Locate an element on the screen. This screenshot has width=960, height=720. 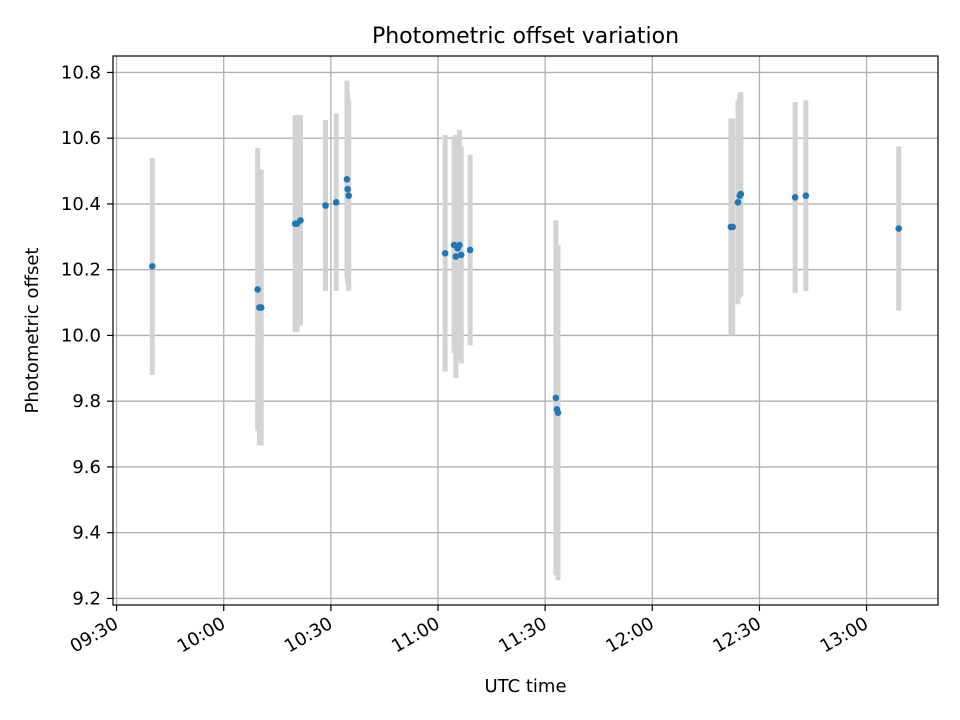
x-tick-label: 10:00 is located at coordinates (201, 635).